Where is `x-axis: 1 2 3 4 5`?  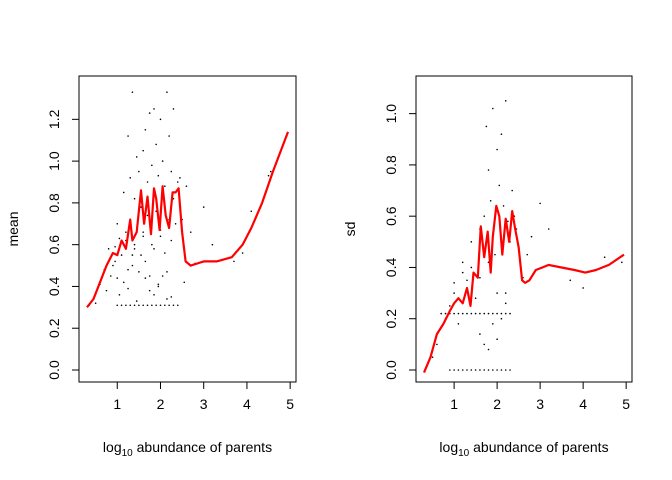
x-axis: 1 2 3 4 5 is located at coordinates (540, 396).